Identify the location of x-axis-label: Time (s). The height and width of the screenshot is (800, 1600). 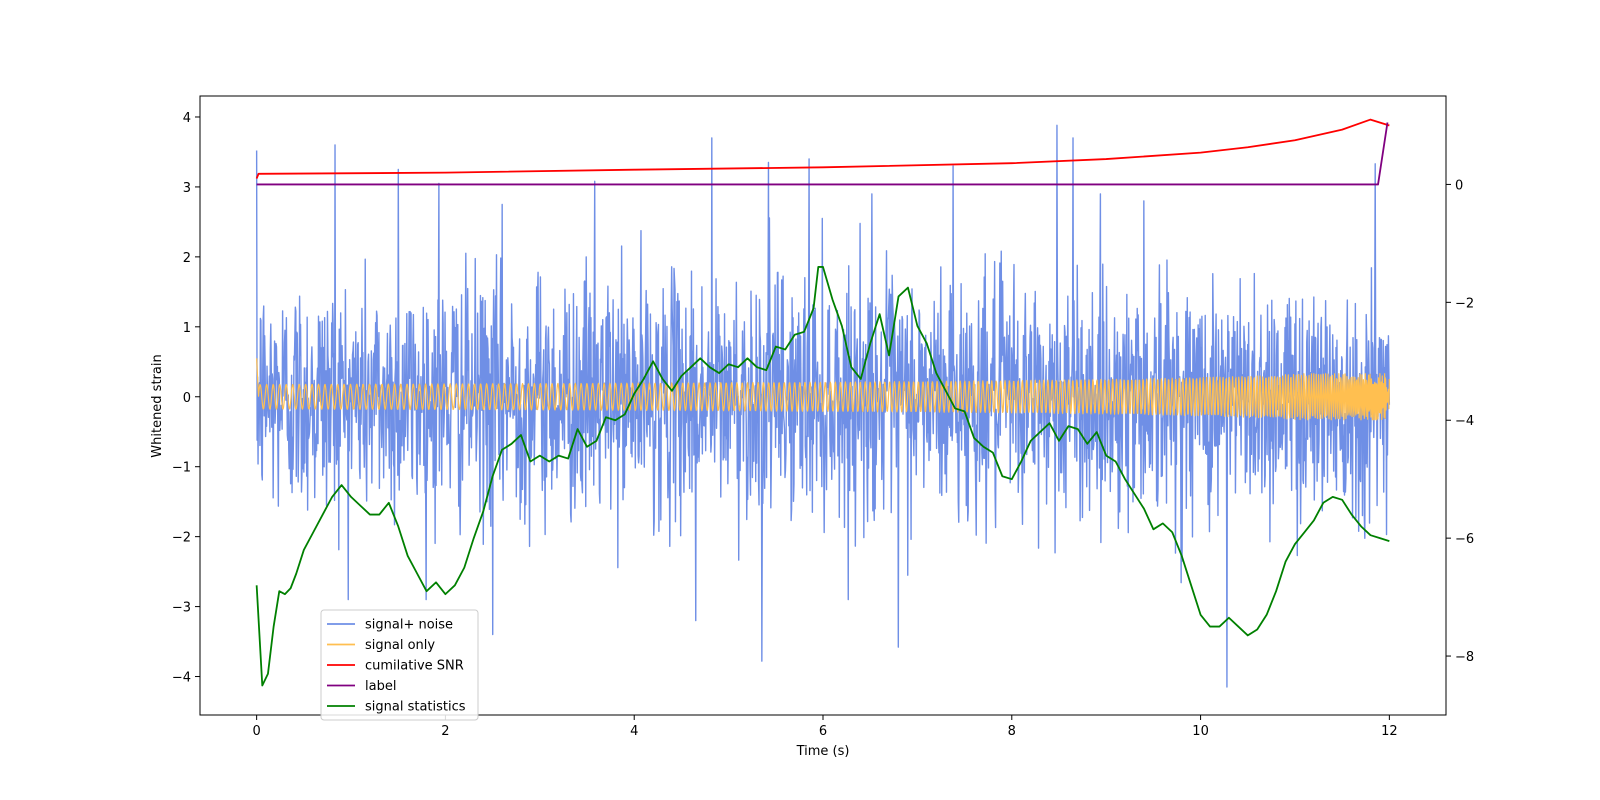
(823, 751).